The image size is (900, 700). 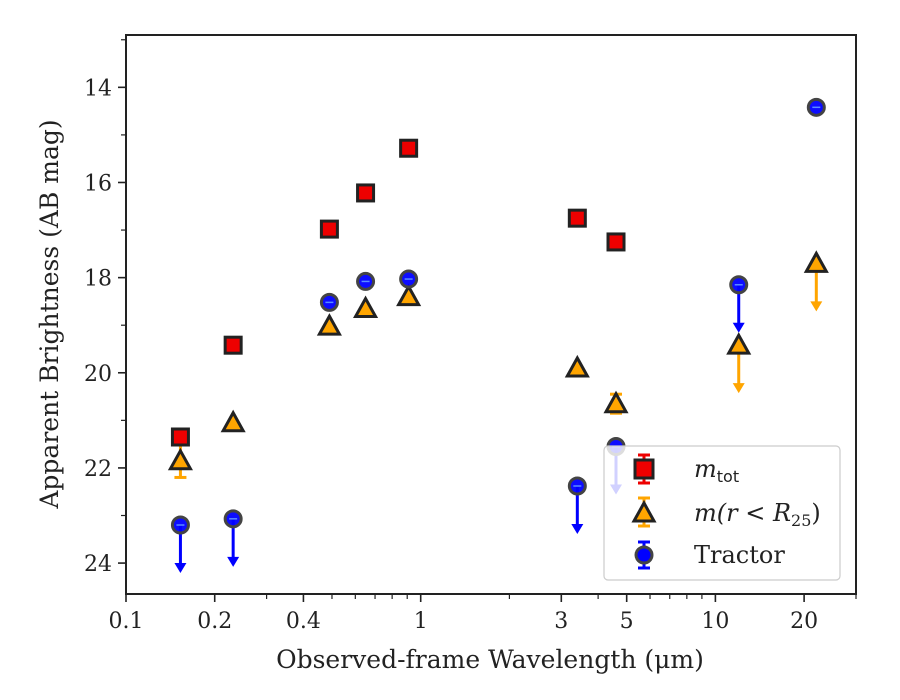 I want to click on y-axis: 14 16 18 20 22 24, so click(x=105, y=308).